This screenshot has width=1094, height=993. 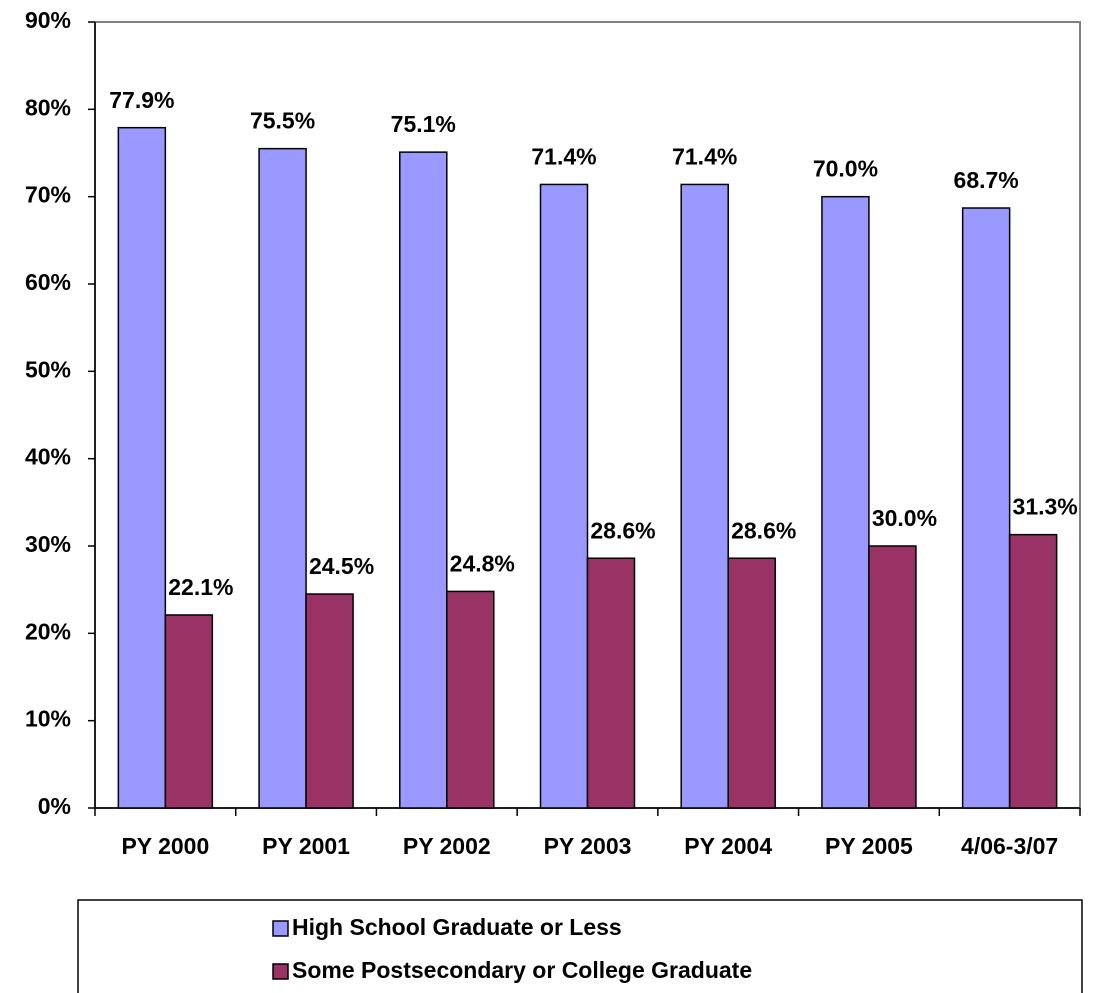 What do you see at coordinates (580, 946) in the screenshot?
I see `legend-box` at bounding box center [580, 946].